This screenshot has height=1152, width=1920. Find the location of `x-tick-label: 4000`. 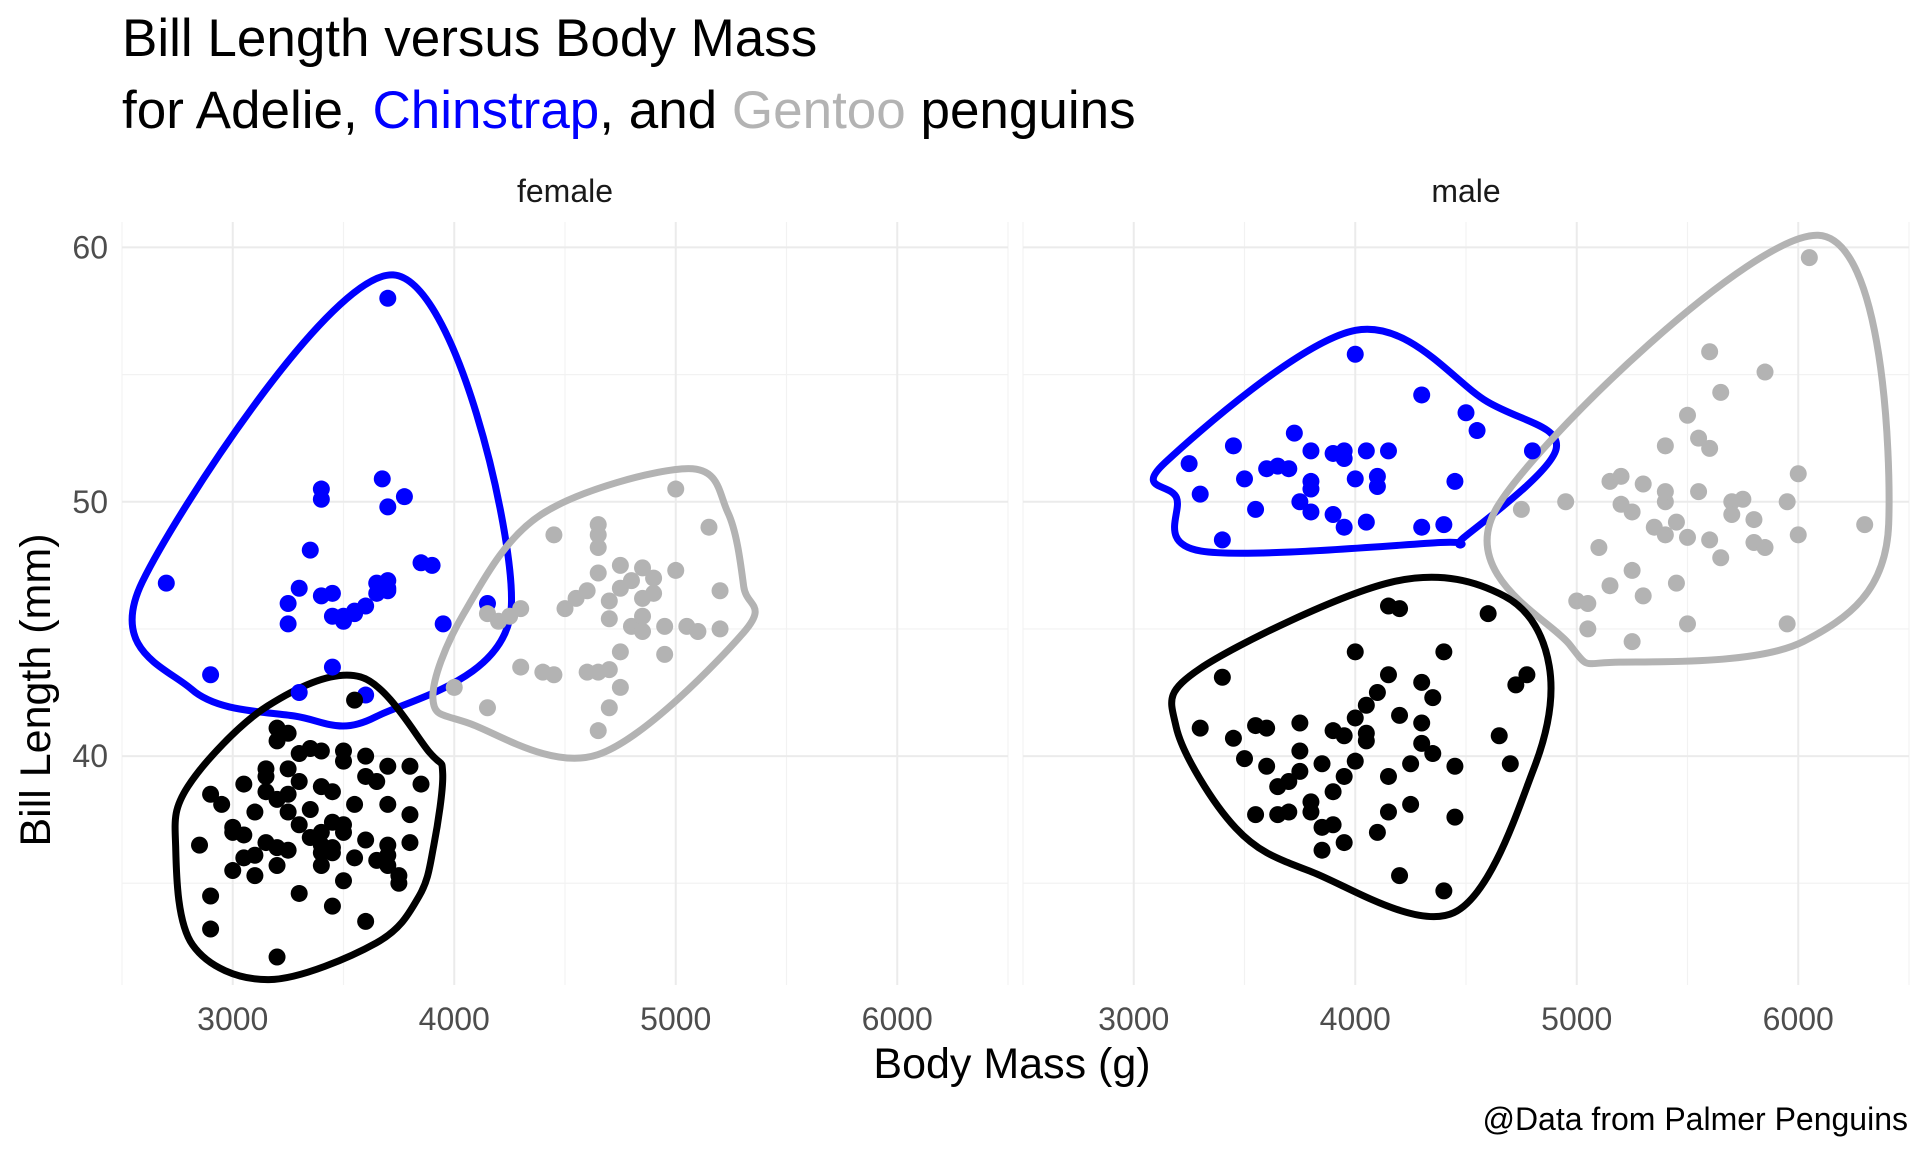

x-tick-label: 4000 is located at coordinates (1355, 1019).